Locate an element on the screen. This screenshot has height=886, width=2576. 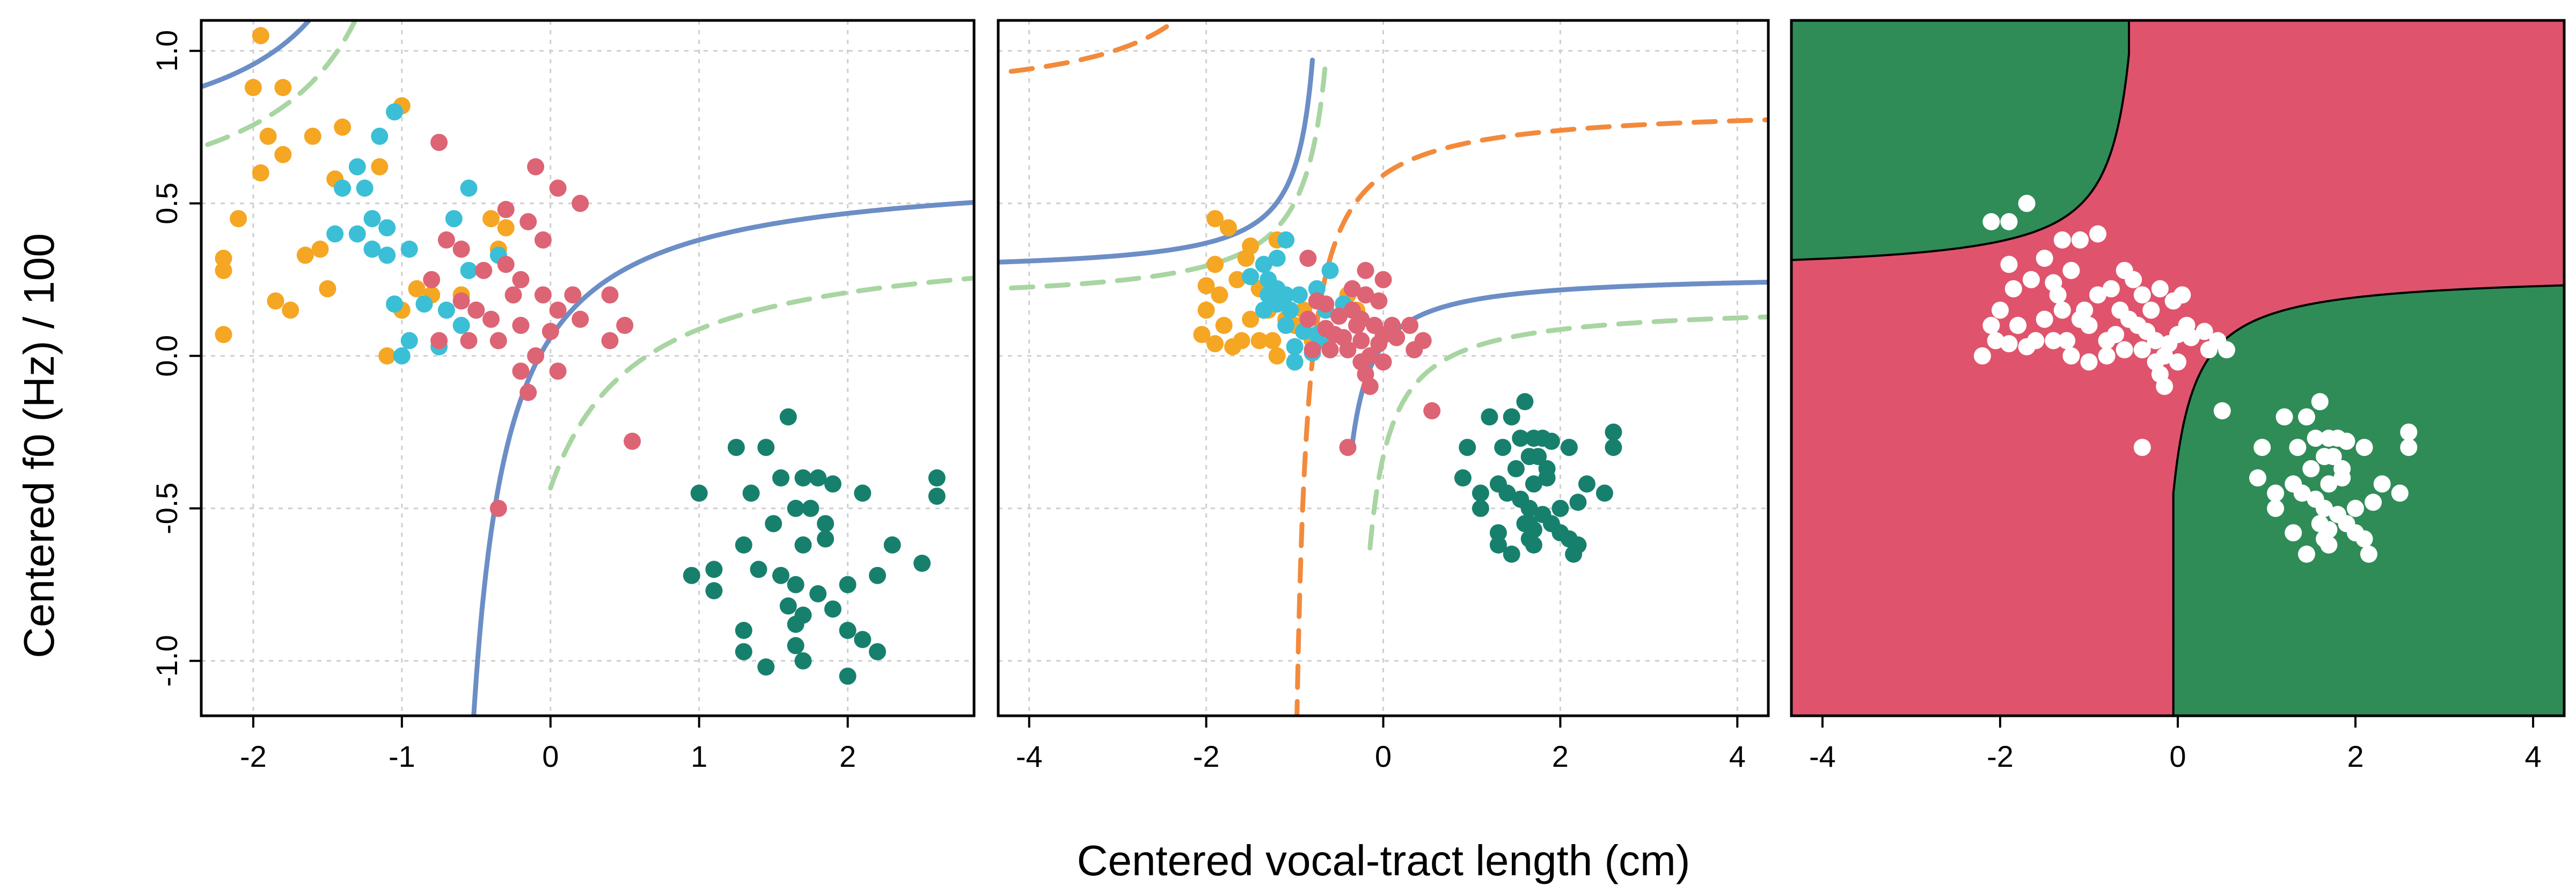
panel-left-x-ticks: -2 -1 0 1 2 is located at coordinates (548, 745).